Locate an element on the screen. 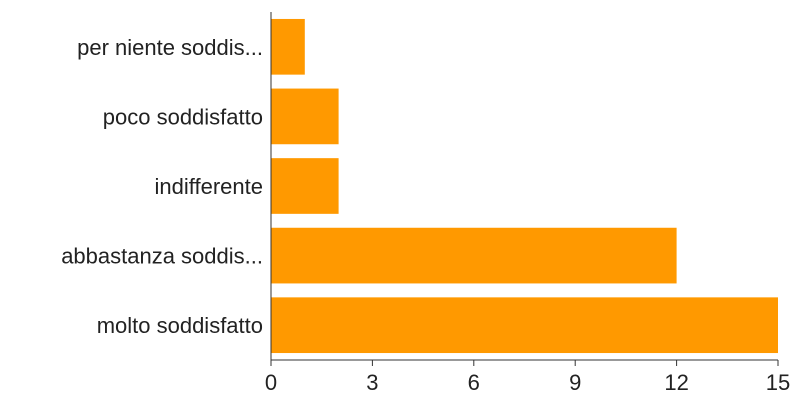 The width and height of the screenshot is (797, 394). x-tick-label-2: 6 is located at coordinates (474, 382).